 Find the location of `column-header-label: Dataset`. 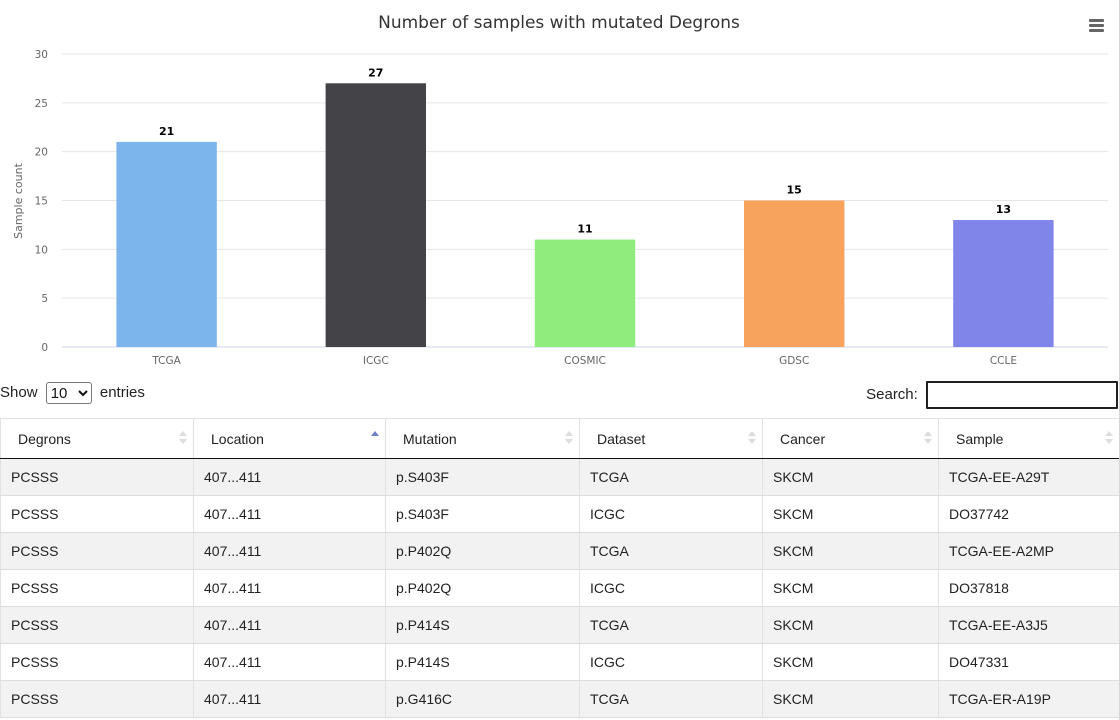

column-header-label: Dataset is located at coordinates (621, 438).